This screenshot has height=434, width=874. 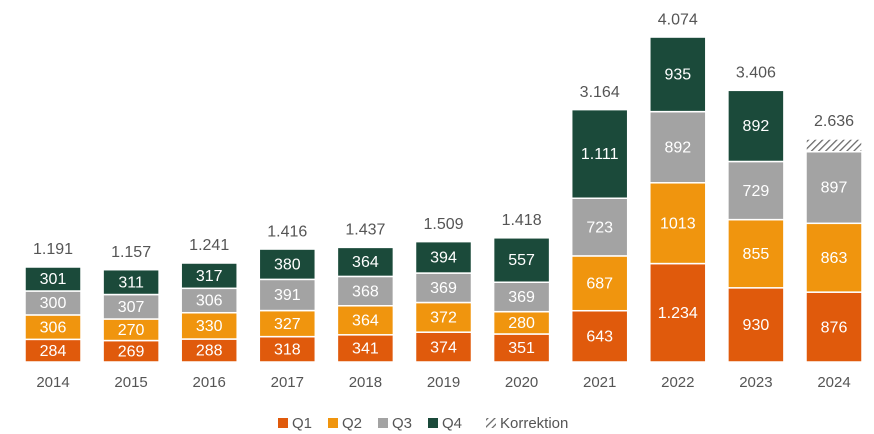 I want to click on segment-label: 311, so click(x=131, y=282).